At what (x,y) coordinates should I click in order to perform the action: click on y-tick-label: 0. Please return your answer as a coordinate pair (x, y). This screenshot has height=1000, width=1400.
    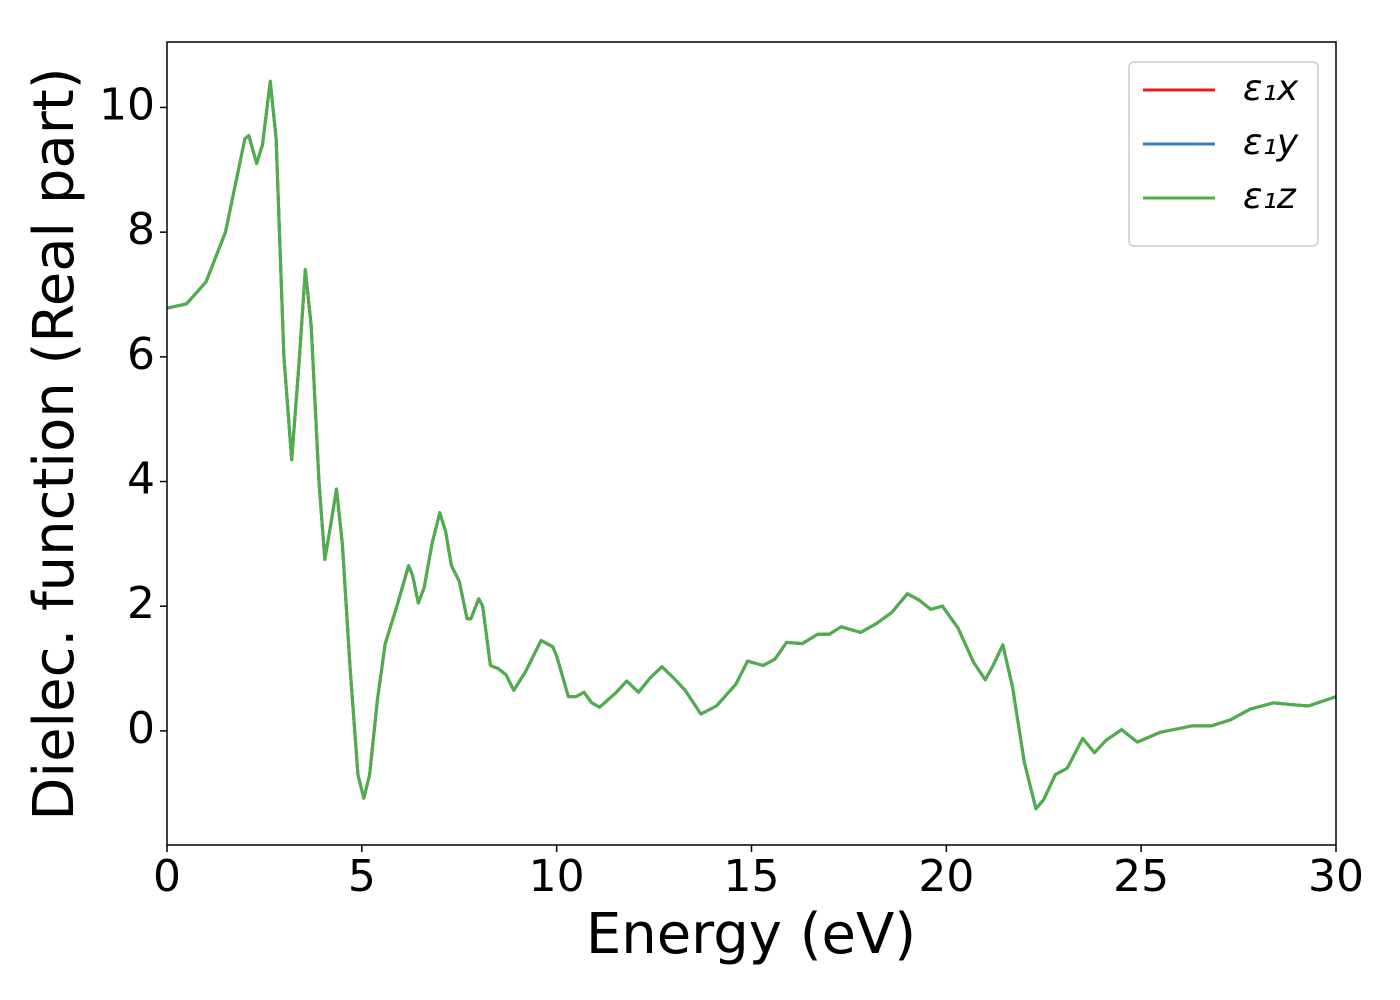
    Looking at the image, I should click on (141, 728).